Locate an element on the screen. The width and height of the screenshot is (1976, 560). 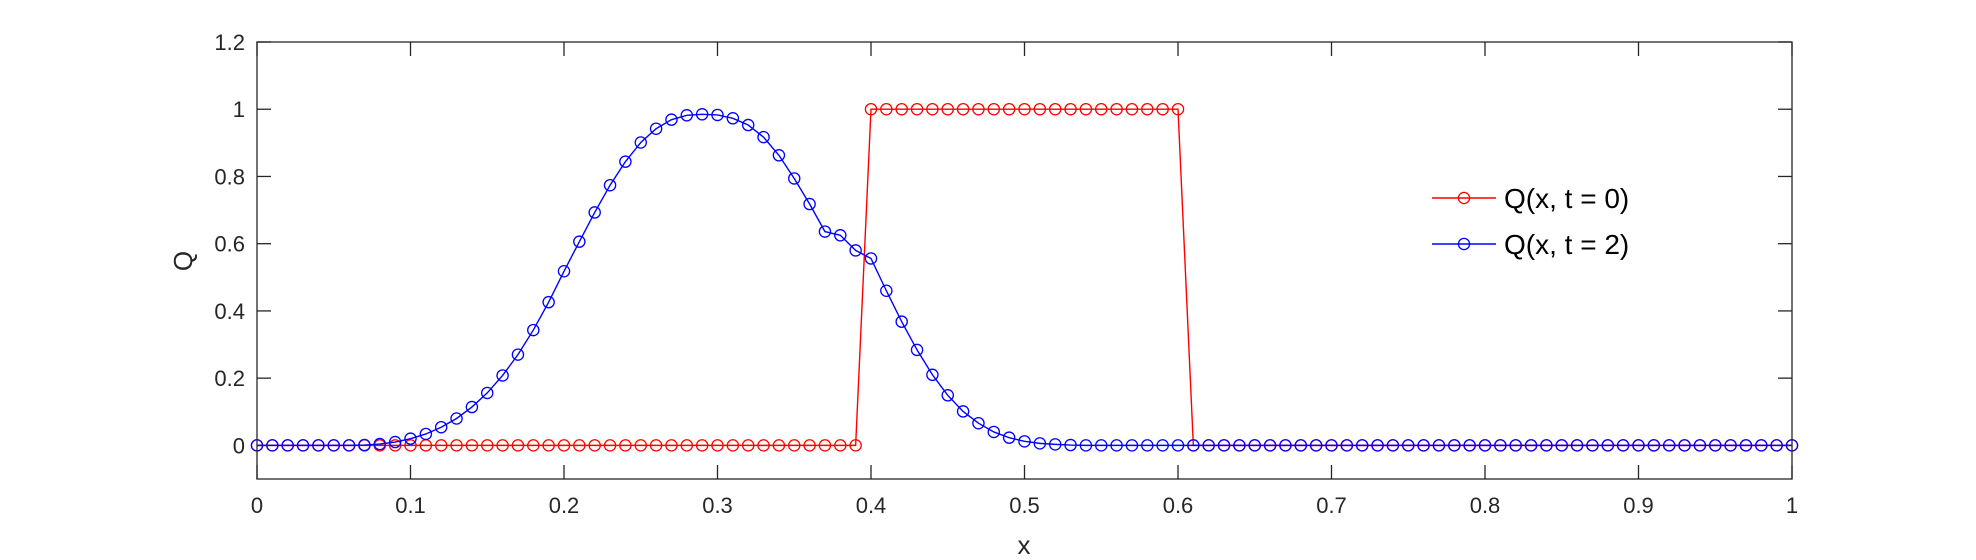
legend-marker is located at coordinates (1464, 198).